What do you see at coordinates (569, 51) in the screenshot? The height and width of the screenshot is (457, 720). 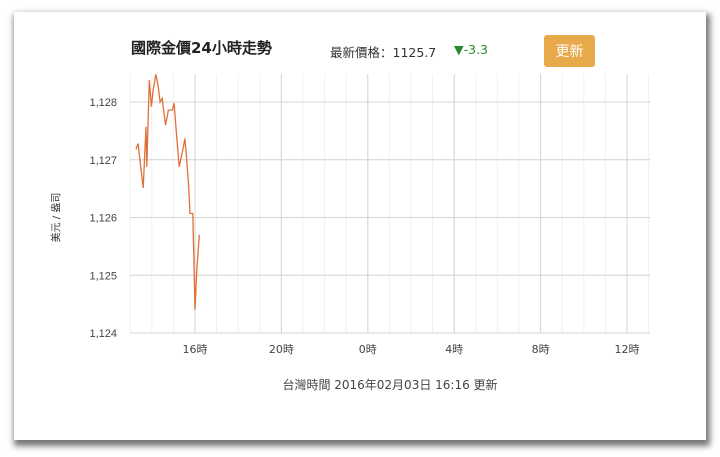 I see `refresh-button: 更新` at bounding box center [569, 51].